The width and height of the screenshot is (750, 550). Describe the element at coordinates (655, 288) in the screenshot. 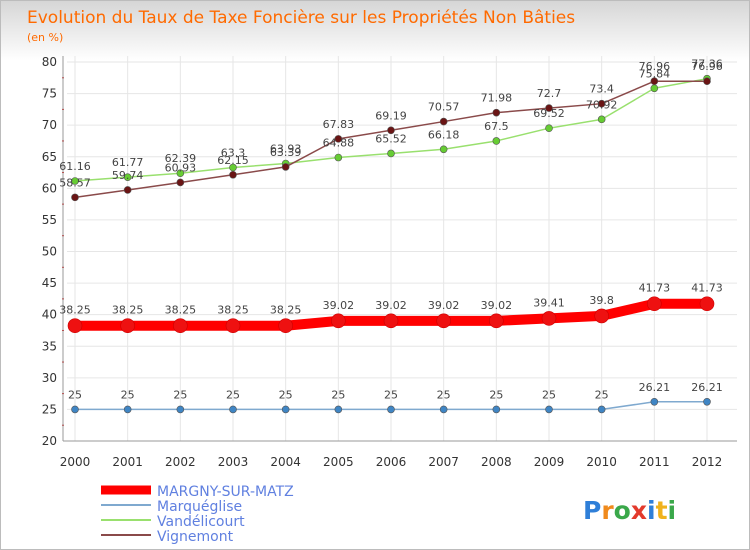

I see `data-label: 41.73` at that location.